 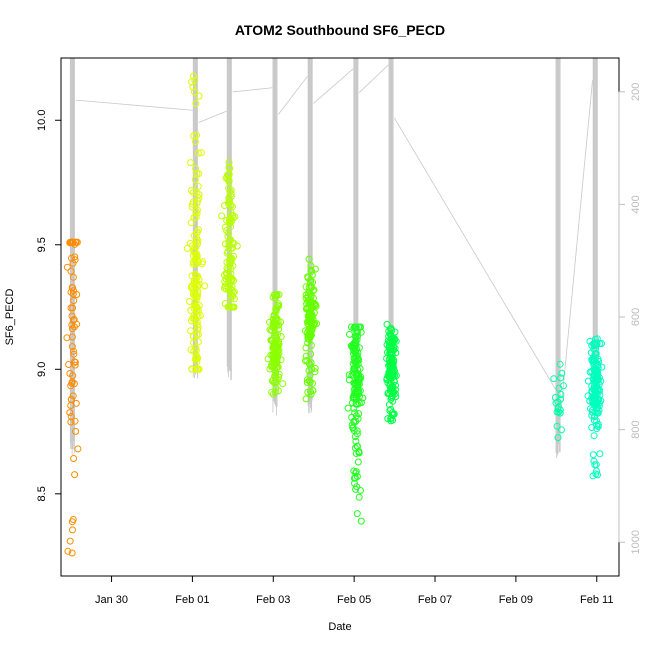 What do you see at coordinates (42, 369) in the screenshot?
I see `y-tick-label: 9.0` at bounding box center [42, 369].